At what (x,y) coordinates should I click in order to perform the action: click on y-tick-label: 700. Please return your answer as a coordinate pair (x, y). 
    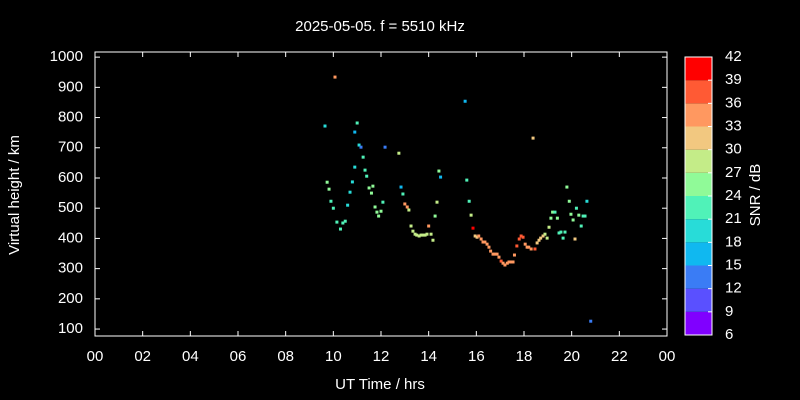
    Looking at the image, I should click on (70, 147).